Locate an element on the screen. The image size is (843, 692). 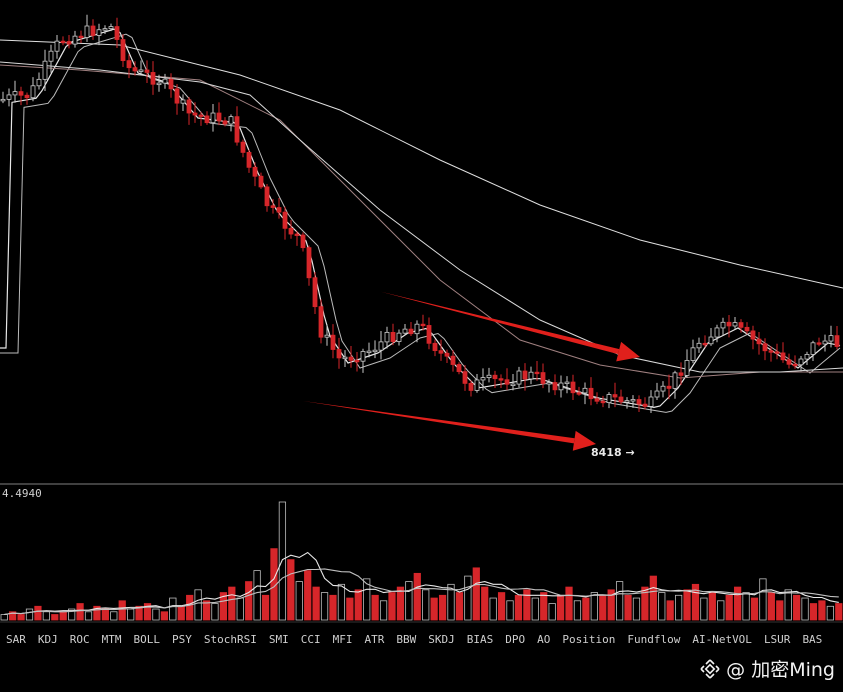
low-price-marker: 8418 → is located at coordinates (613, 452).